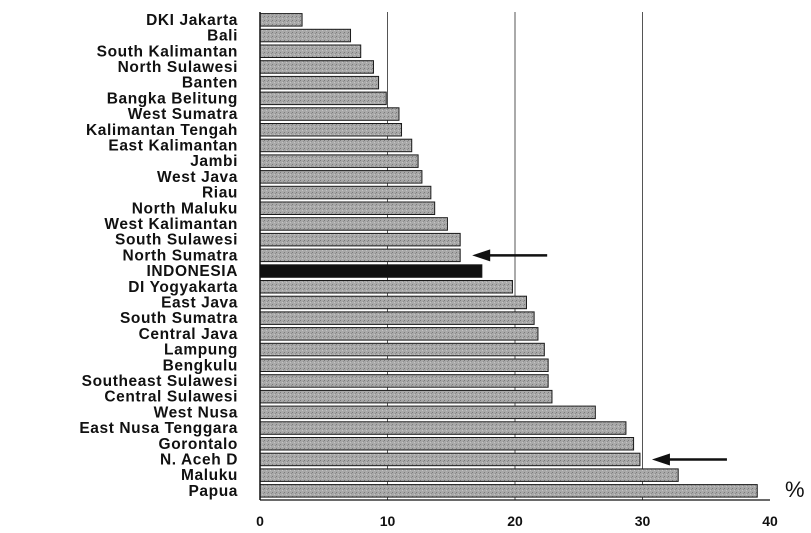 The width and height of the screenshot is (811, 533). I want to click on category-label: Central Sulawesi, so click(171, 397).